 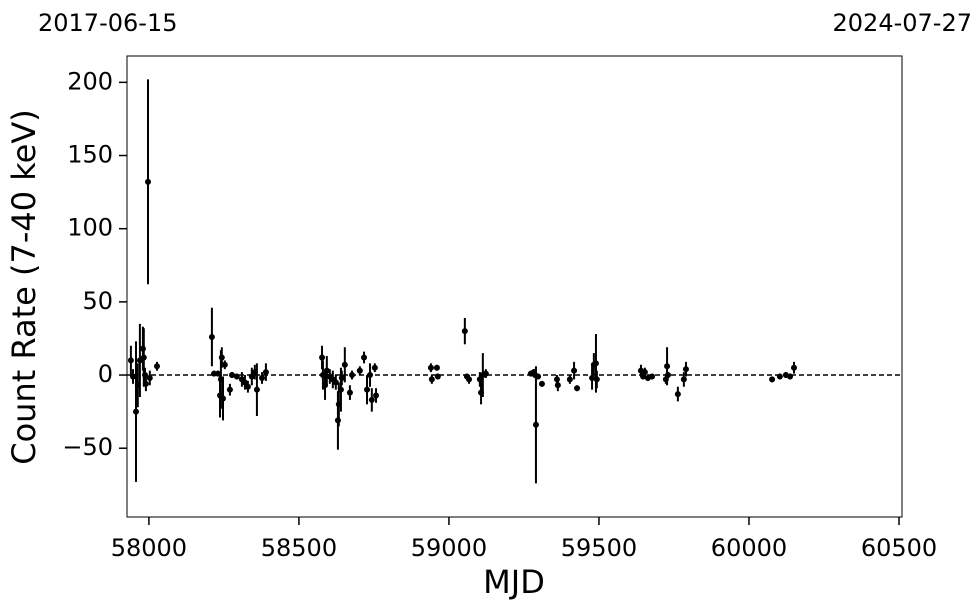 What do you see at coordinates (449, 548) in the screenshot?
I see `x-tick-label: 59000` at bounding box center [449, 548].